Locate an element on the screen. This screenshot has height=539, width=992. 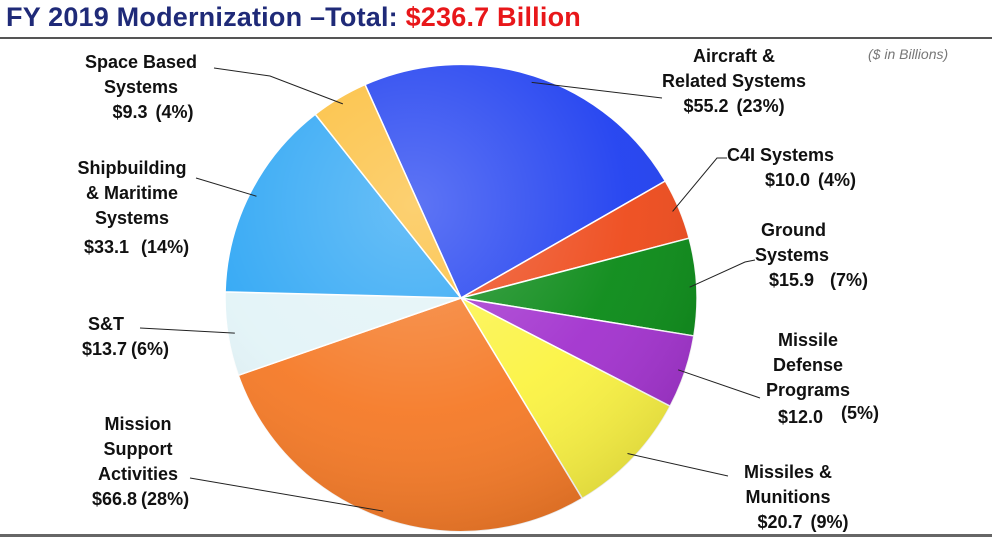
label-st-name-1: S&T is located at coordinates (106, 324).